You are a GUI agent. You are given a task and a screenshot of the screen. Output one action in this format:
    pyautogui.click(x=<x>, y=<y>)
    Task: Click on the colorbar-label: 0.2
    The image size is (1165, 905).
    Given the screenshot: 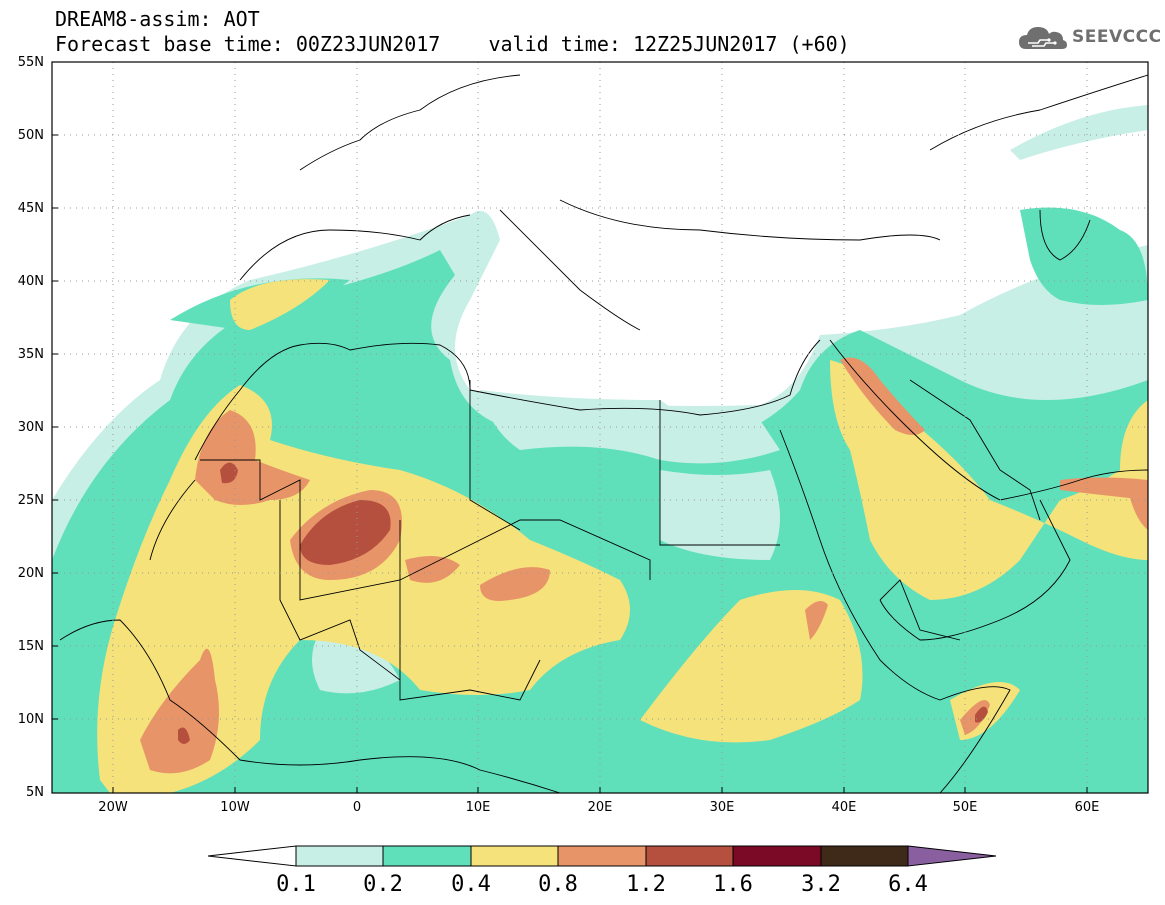 What is the action you would take?
    pyautogui.click(x=383, y=884)
    